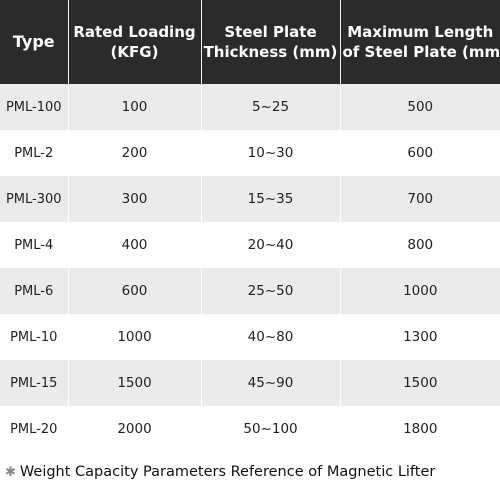 Image resolution: width=500 pixels, height=500 pixels. I want to click on cell-max-length: 1000, so click(420, 291).